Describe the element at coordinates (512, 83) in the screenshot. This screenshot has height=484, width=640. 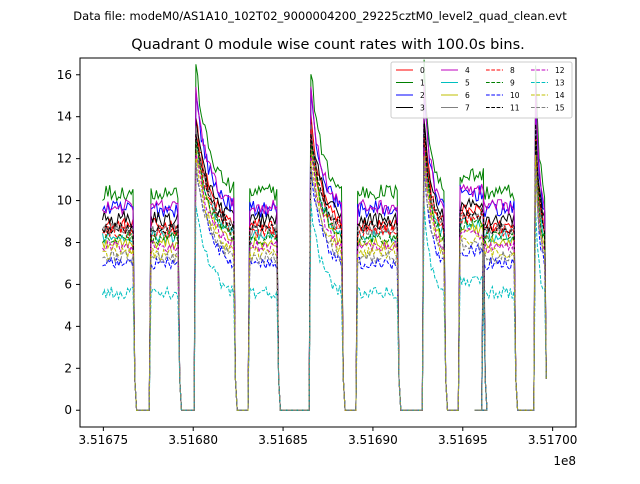
I see `legend-label-9: 9` at that location.